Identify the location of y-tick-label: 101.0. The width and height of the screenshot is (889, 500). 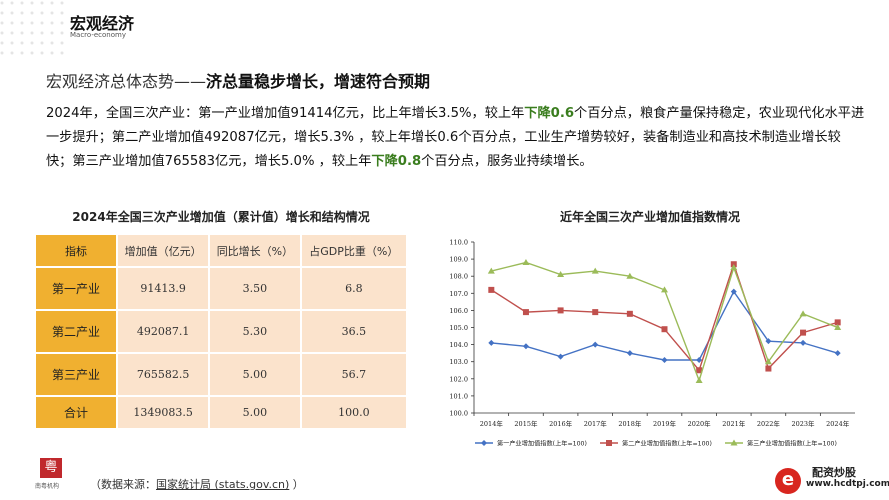
(458, 396).